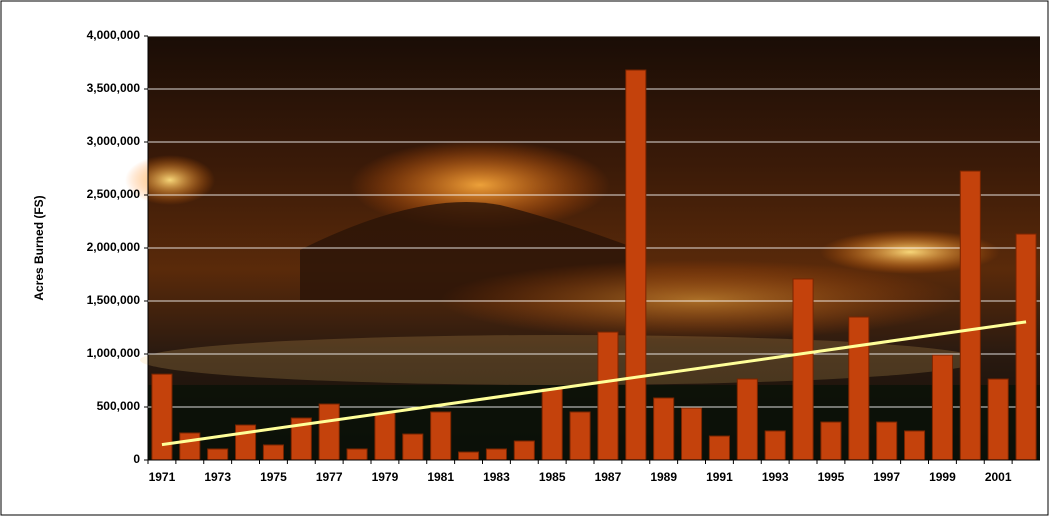  Describe the element at coordinates (114, 35) in the screenshot. I see `y-tick-label: 4,000,000` at that location.